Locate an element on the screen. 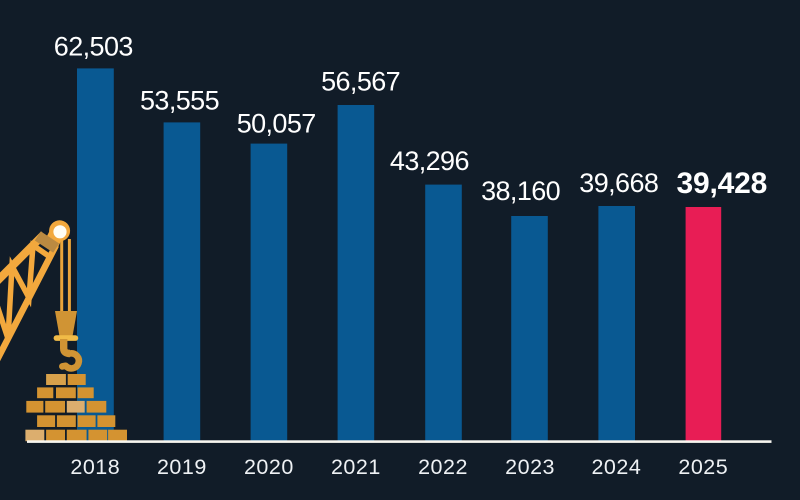 This screenshot has width=800, height=500. svg-text: 2025 is located at coordinates (703, 467).